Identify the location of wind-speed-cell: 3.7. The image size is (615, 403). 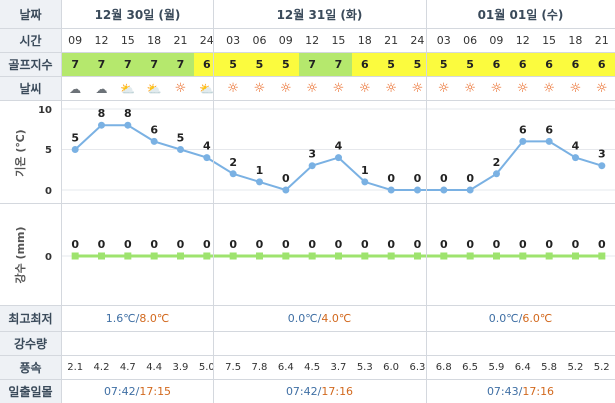
(338, 367).